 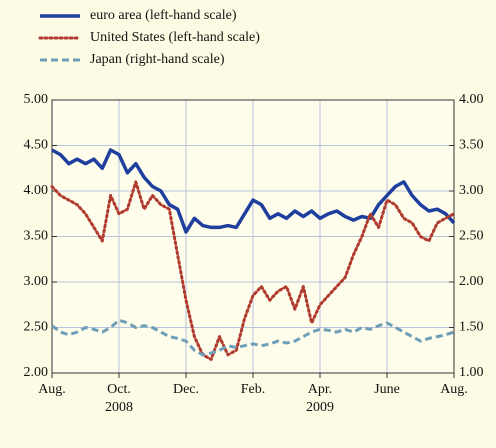 I want to click on y2-tick-label: 2.50, so click(x=471, y=236).